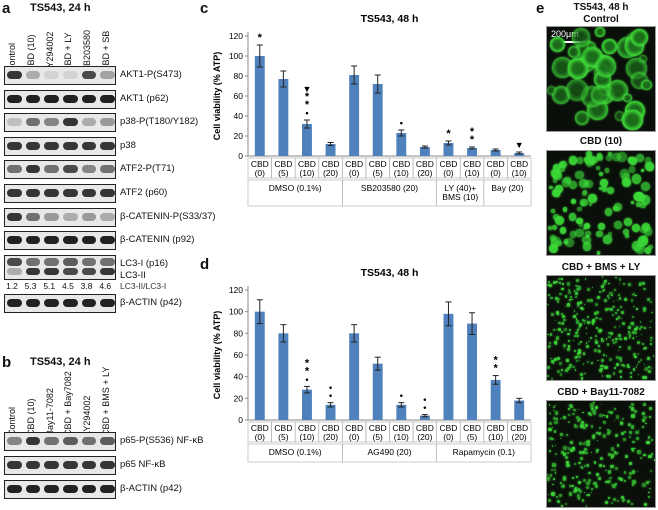 This screenshot has height=510, width=658. What do you see at coordinates (495, 369) in the screenshot?
I see `significance-mark: *` at bounding box center [495, 369].